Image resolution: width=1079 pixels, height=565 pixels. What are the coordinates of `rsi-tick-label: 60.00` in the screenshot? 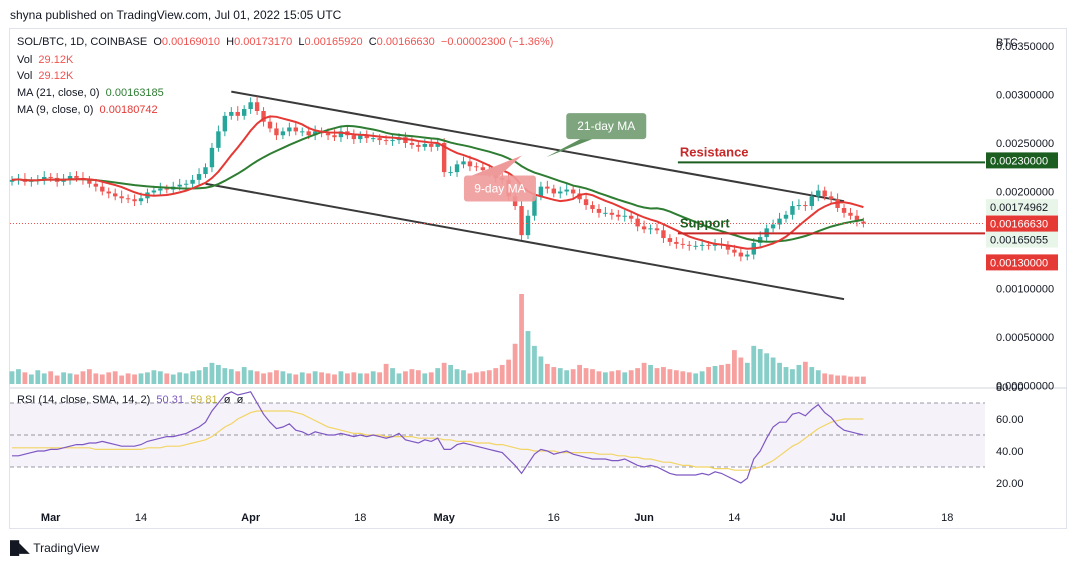 It's located at (1010, 420).